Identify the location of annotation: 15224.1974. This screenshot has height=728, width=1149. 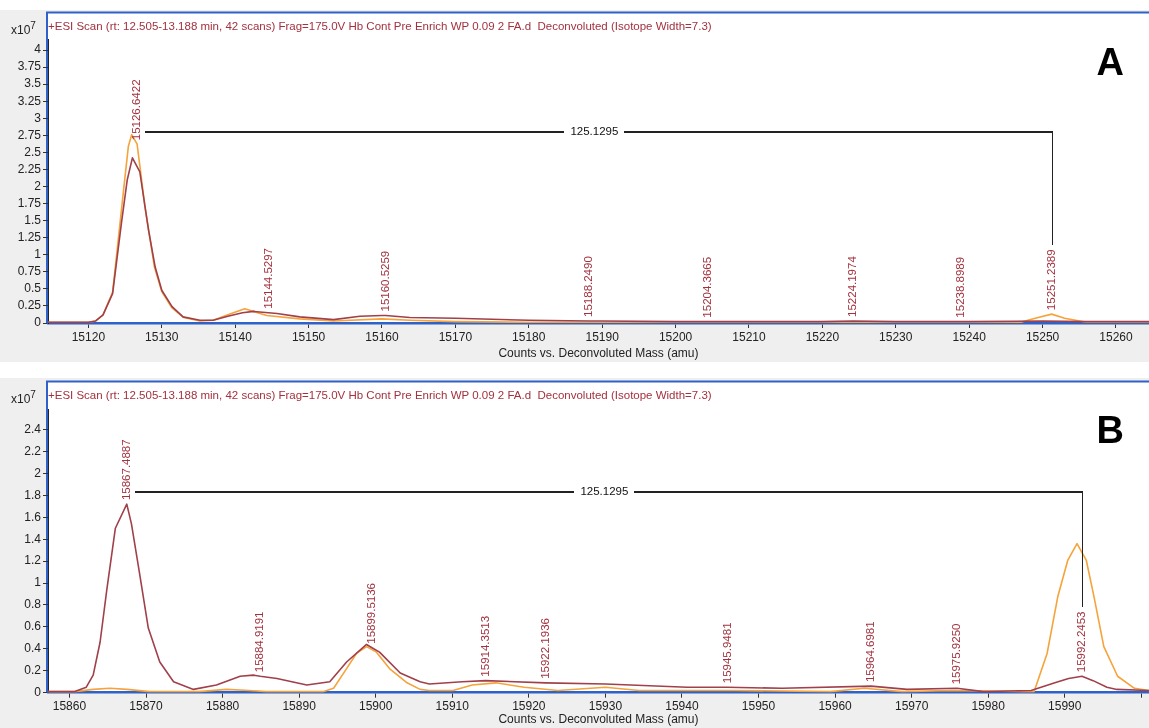
(852, 286).